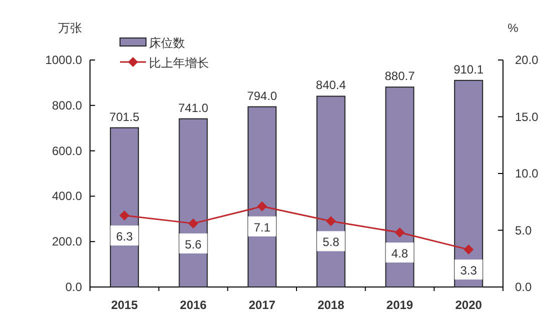 This screenshot has width=554, height=330. What do you see at coordinates (513, 28) in the screenshot?
I see `y2-axis-title: %` at bounding box center [513, 28].